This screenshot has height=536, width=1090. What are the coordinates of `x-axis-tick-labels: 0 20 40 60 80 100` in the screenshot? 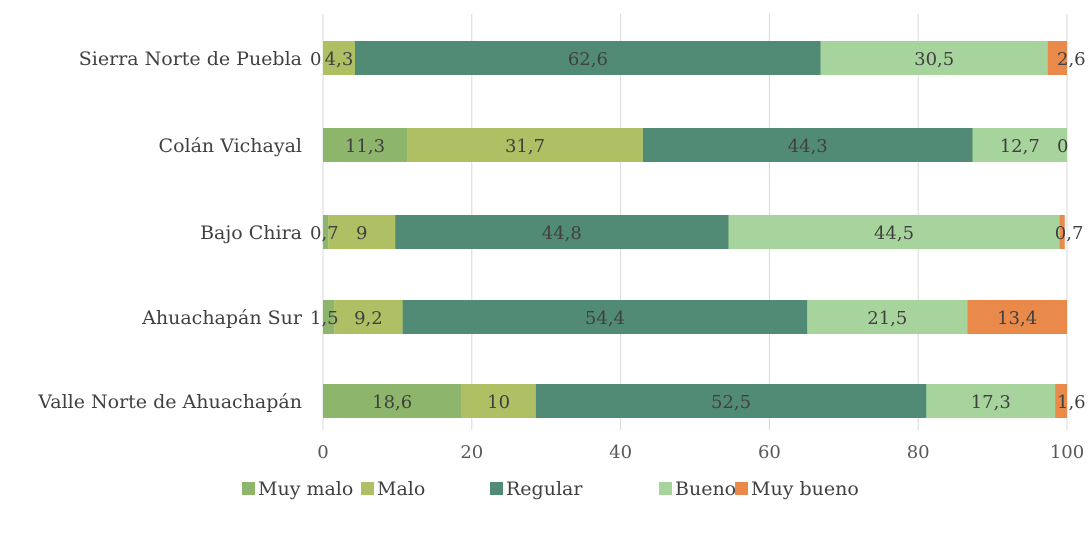 It's located at (700, 452).